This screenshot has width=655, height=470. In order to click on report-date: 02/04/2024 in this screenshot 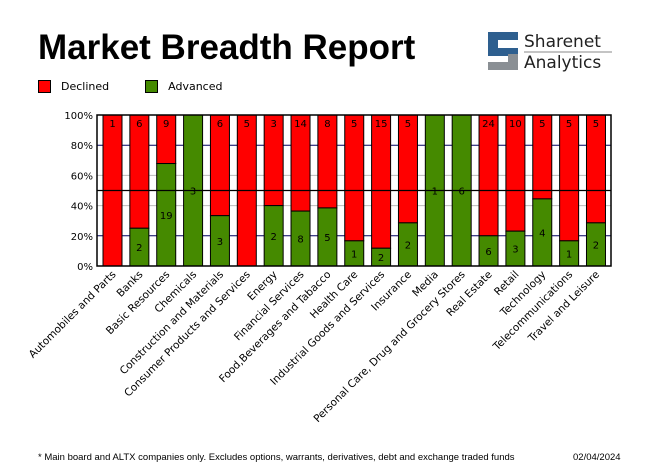, I will do `click(597, 457)`.